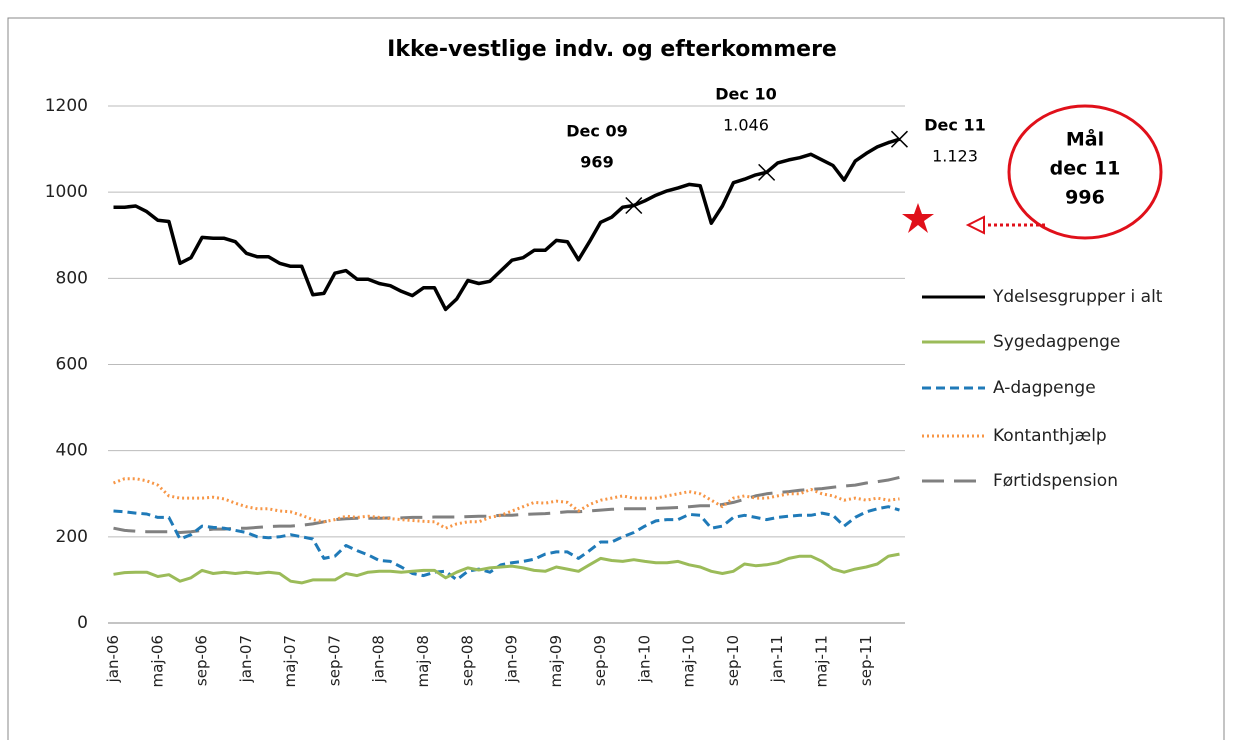  What do you see at coordinates (1044, 388) in the screenshot?
I see `legend-label: A-dagpenge` at bounding box center [1044, 388].